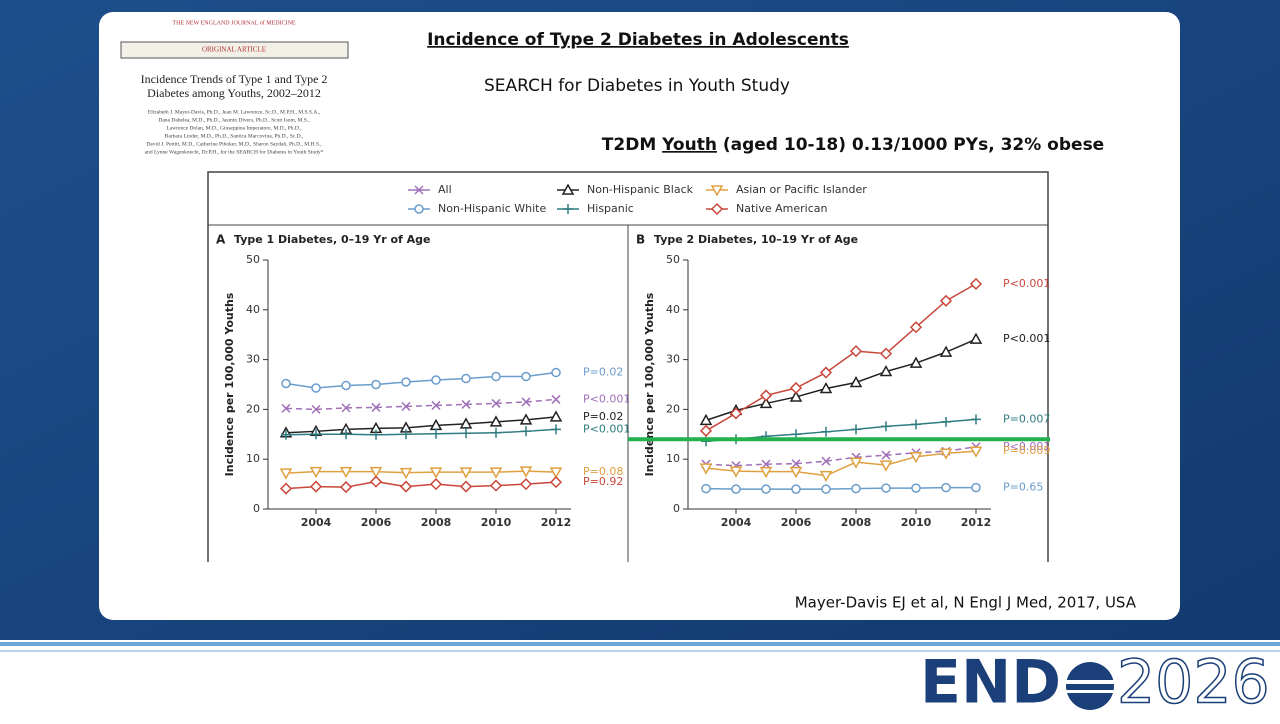 The image size is (1280, 724). Describe the element at coordinates (229, 384) in the screenshot. I see `y-axis-label: Incidence per 100,000 Youths` at that location.